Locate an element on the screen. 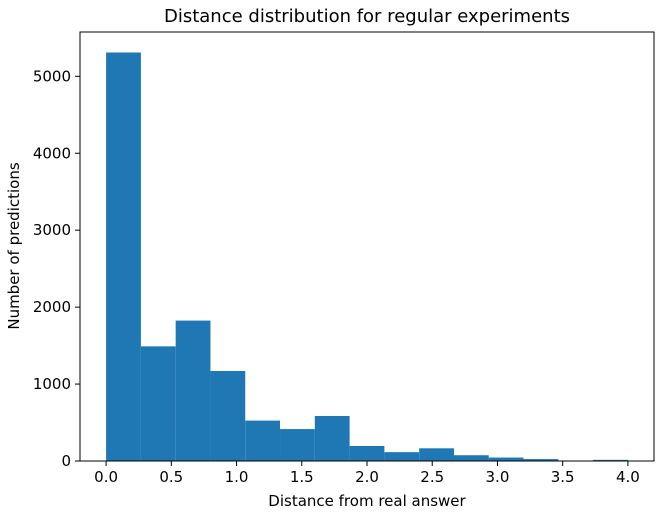 Image resolution: width=664 pixels, height=513 pixels. y-tick-label: 4000 is located at coordinates (52, 153).